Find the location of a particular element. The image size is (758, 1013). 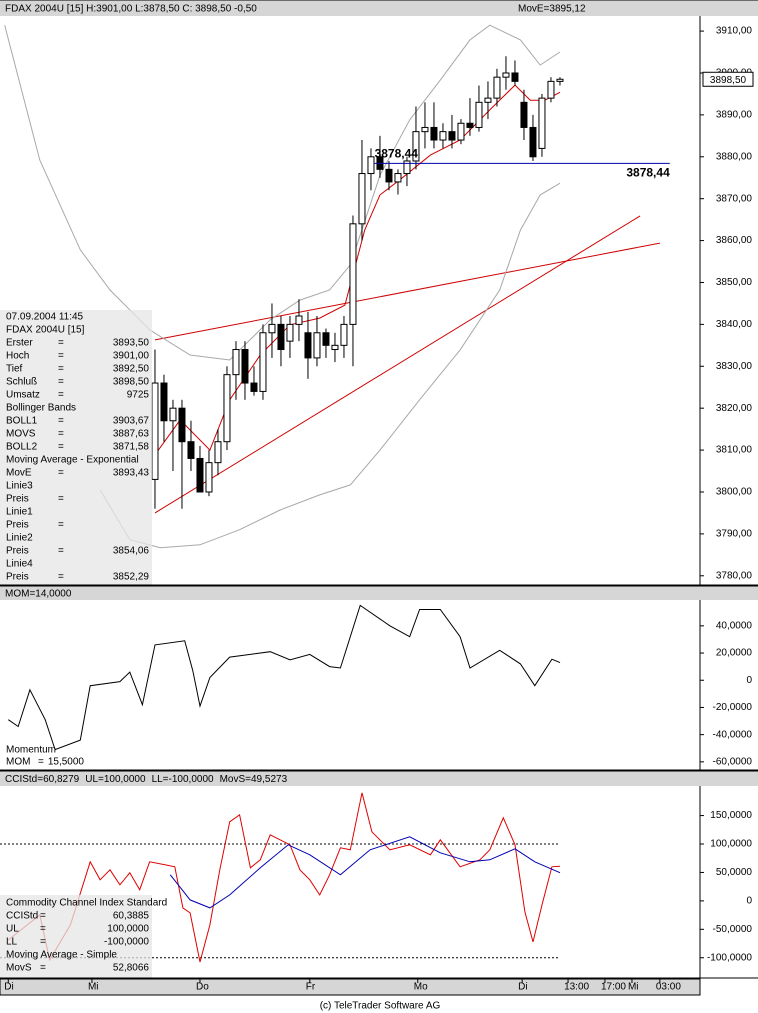

y-tick-label: 3890,00 is located at coordinates (734, 115).